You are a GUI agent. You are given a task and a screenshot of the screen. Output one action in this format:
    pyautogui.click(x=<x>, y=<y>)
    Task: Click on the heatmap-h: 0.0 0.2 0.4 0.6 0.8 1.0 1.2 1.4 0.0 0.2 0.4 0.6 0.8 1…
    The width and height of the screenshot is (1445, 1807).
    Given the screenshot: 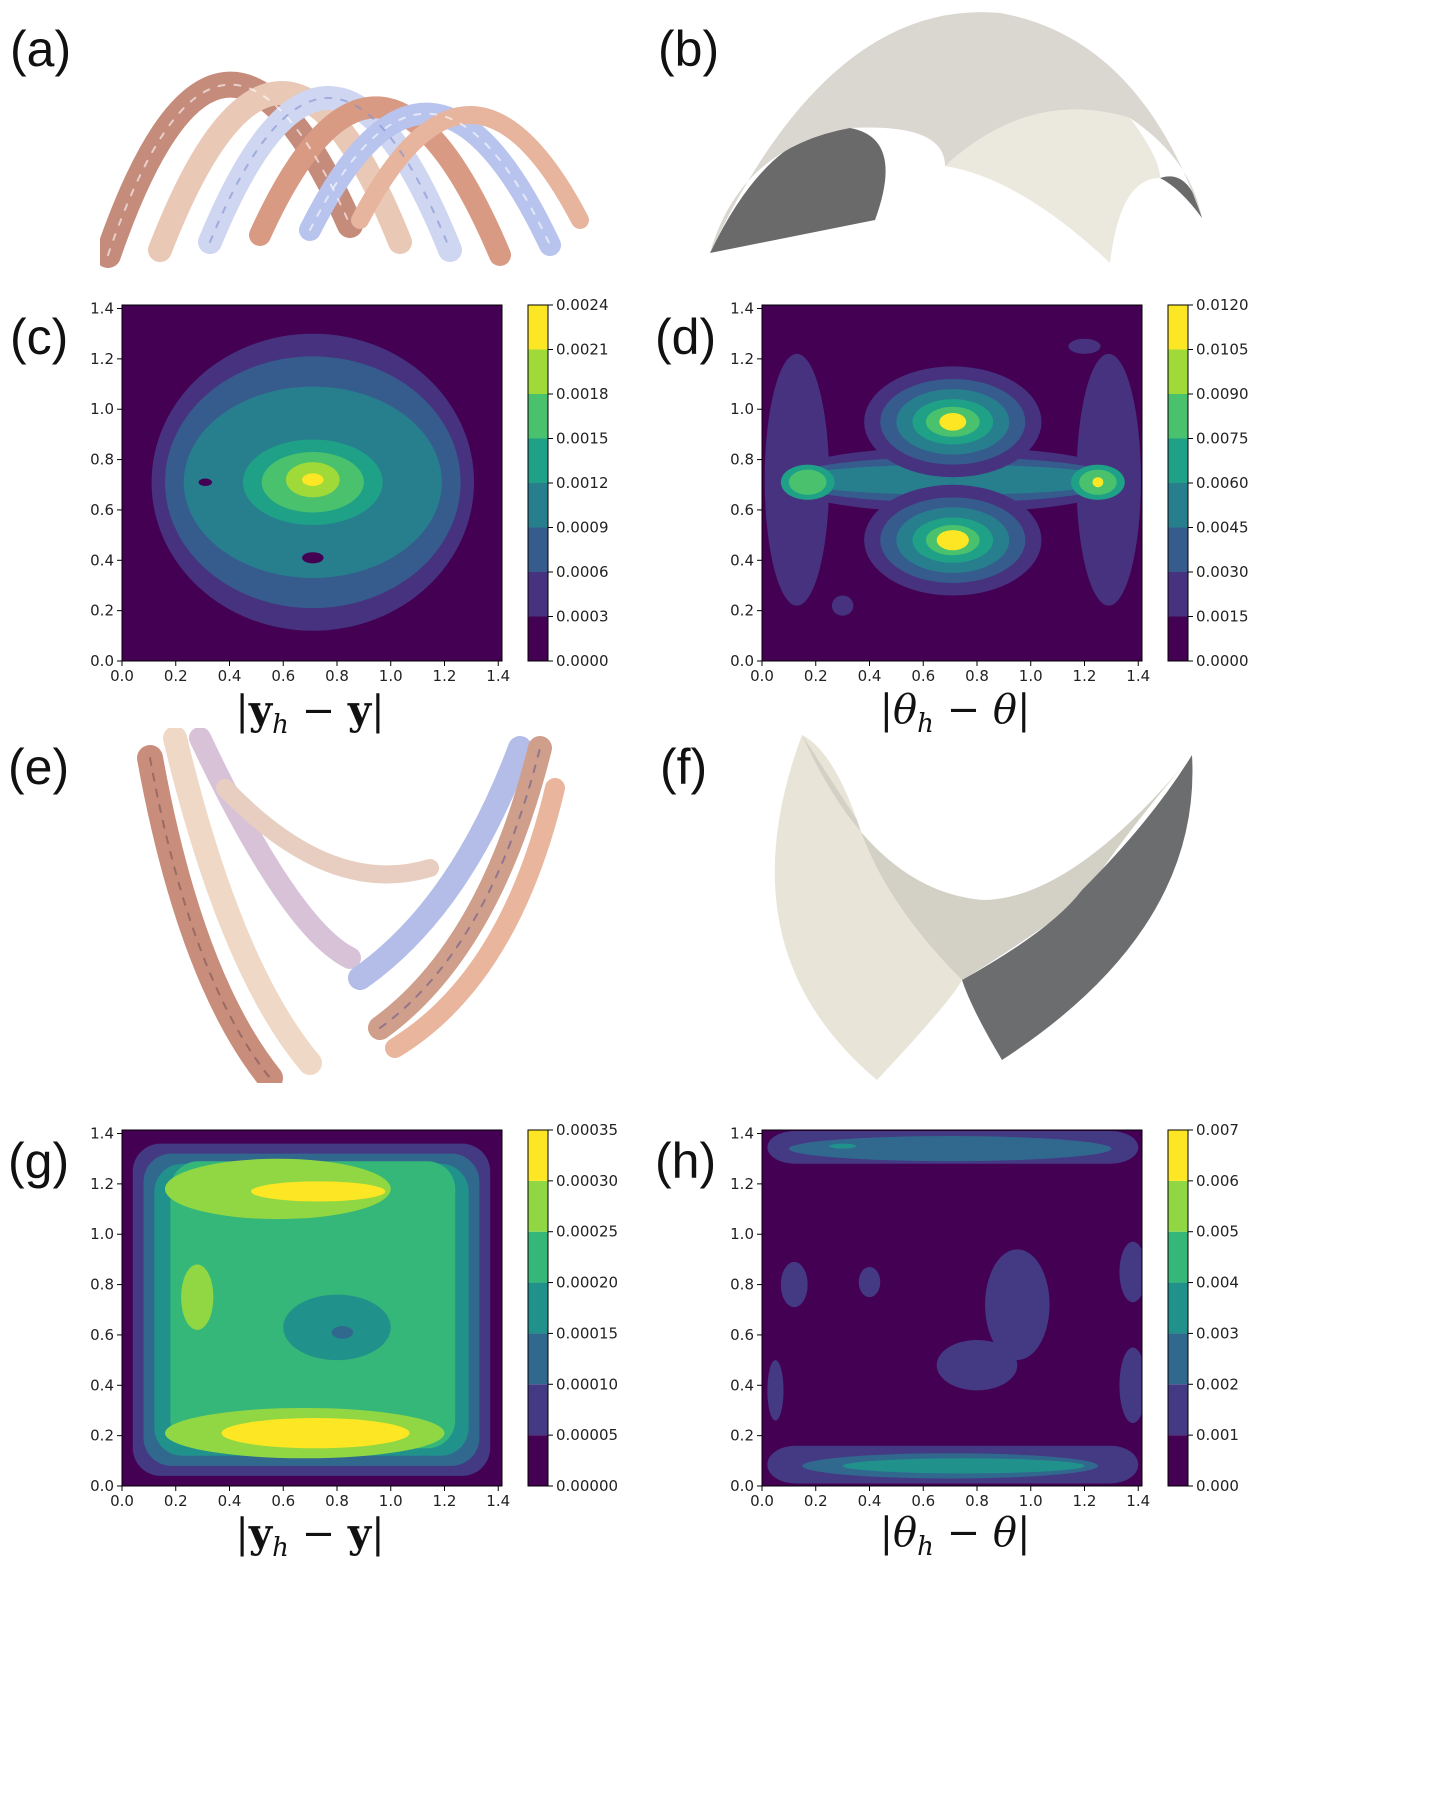 What is the action you would take?
    pyautogui.click(x=984, y=1315)
    